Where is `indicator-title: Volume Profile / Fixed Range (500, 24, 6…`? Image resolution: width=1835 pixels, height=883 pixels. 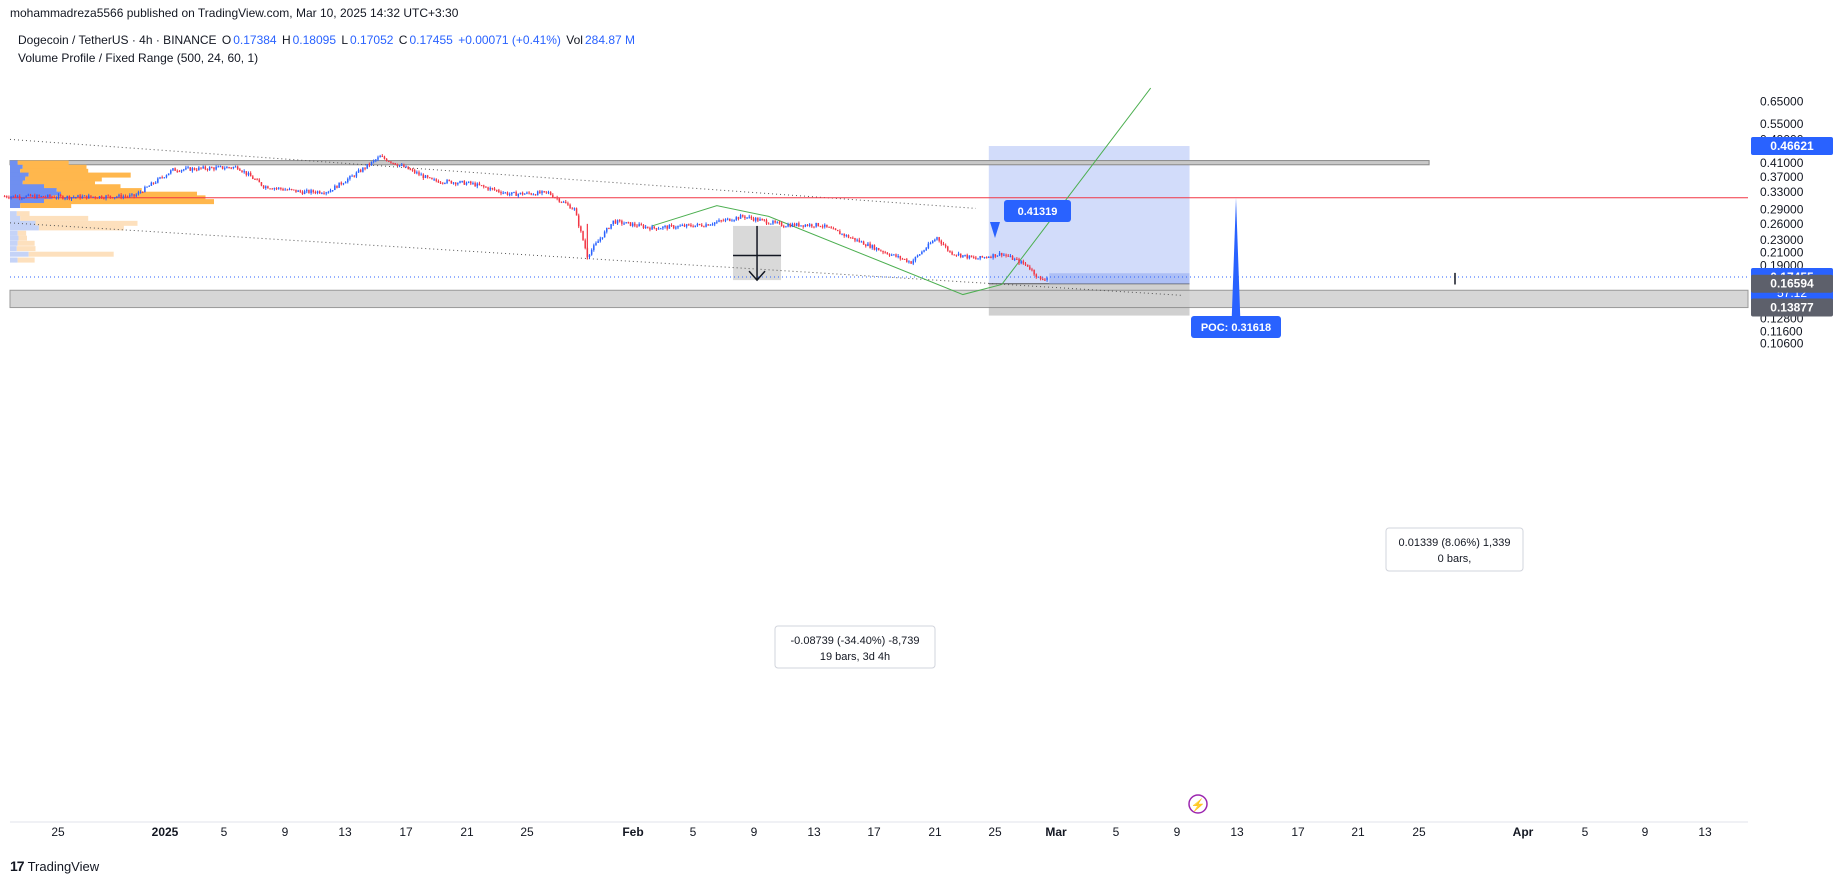
indicator-title: Volume Profile / Fixed Range (500, 24, 6… is located at coordinates (138, 58).